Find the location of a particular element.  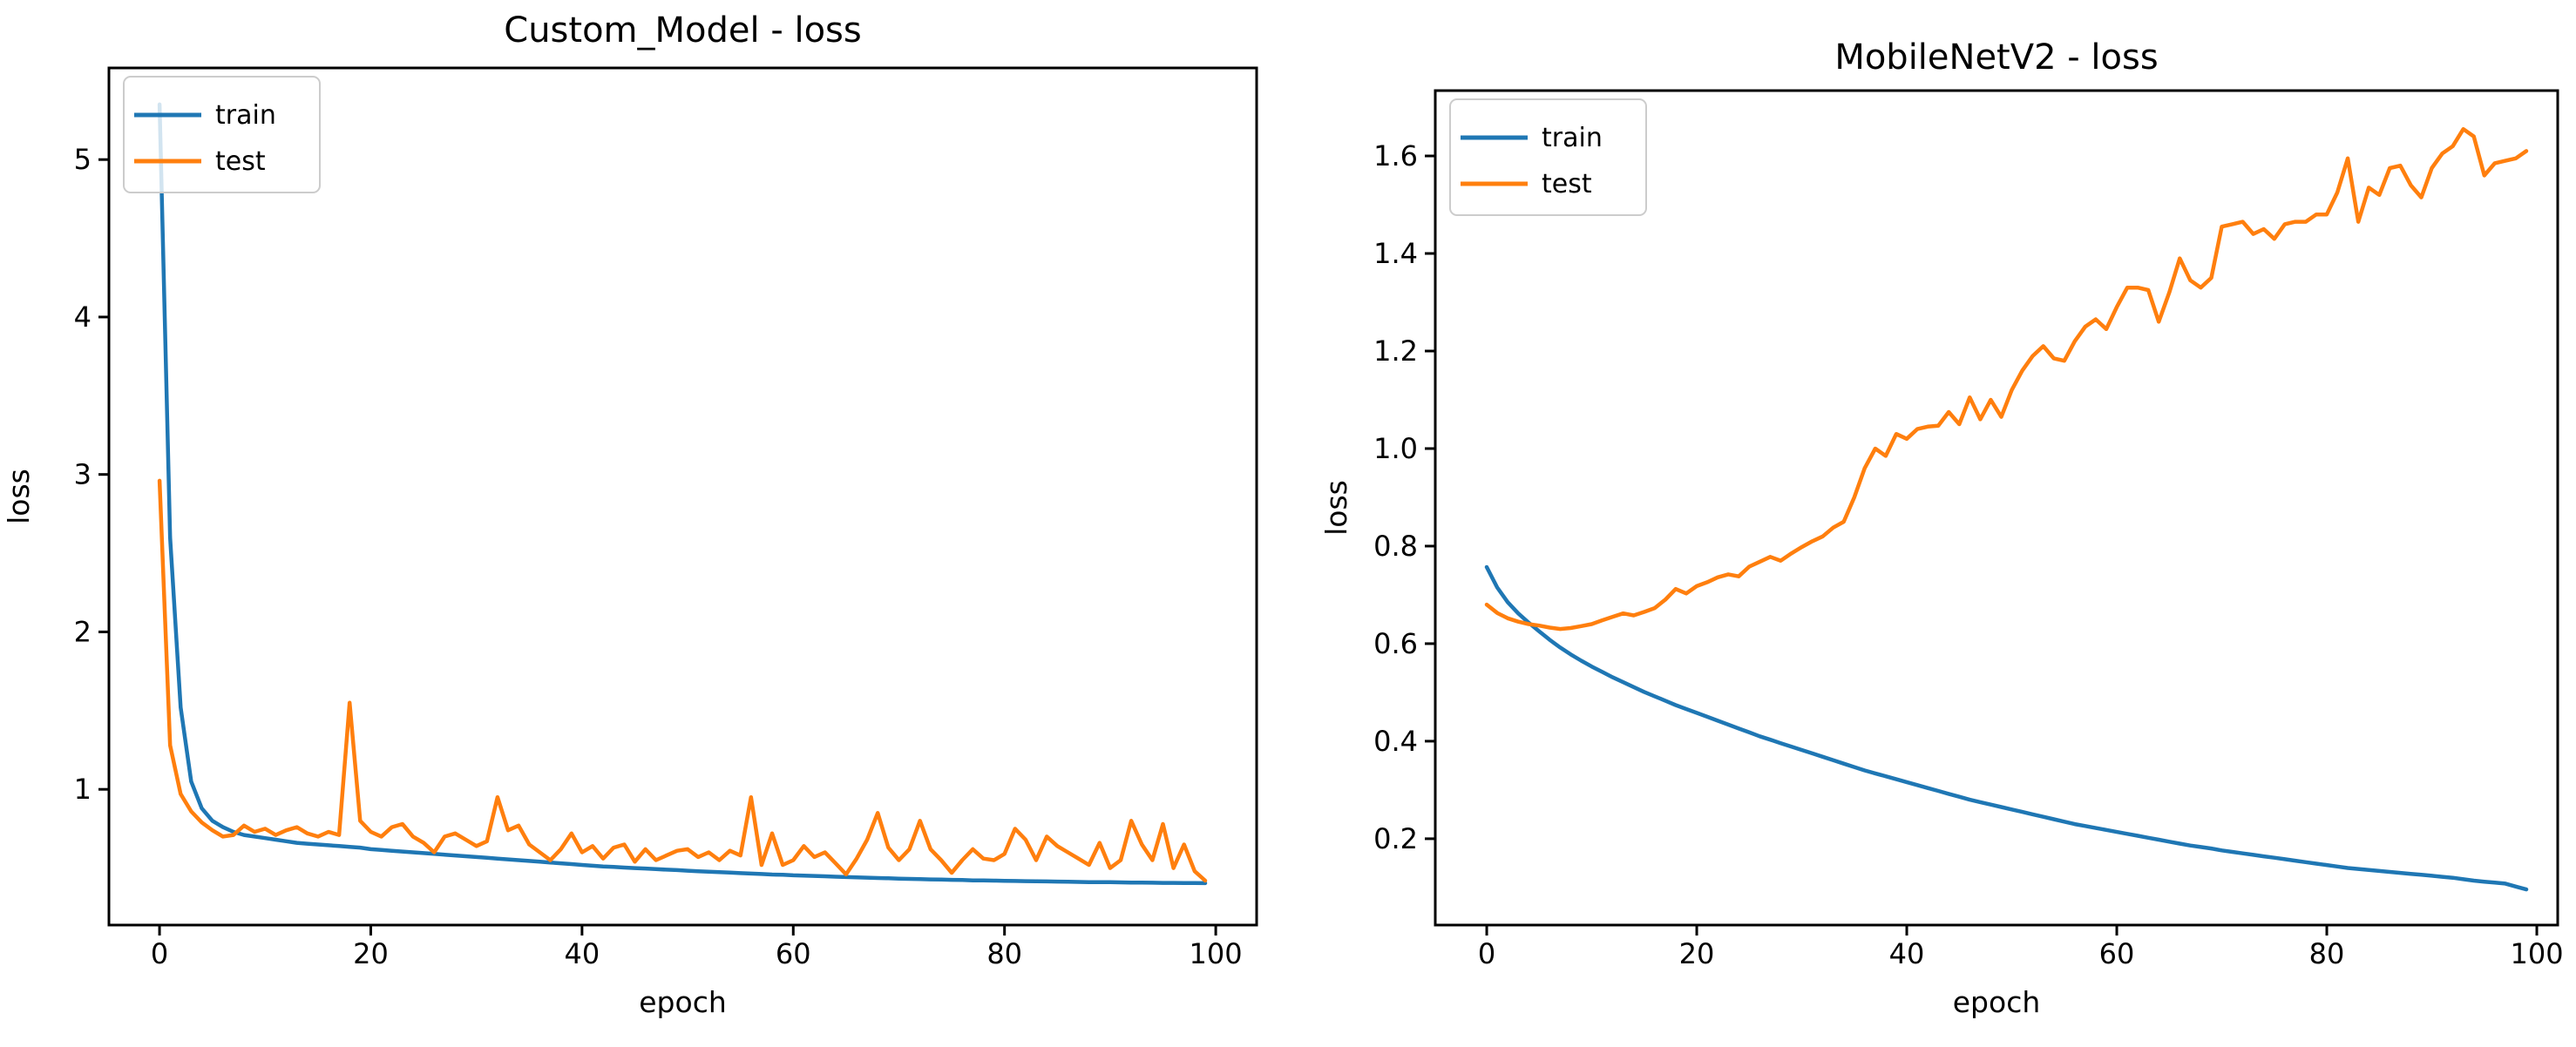

y-tick-label: 0.8 is located at coordinates (1396, 546).